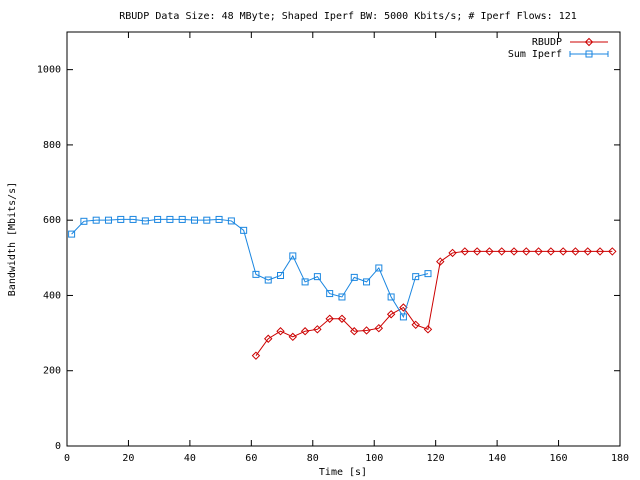 Image resolution: width=640 pixels, height=480 pixels. What do you see at coordinates (313, 458) in the screenshot?
I see `x-tick-label: 80` at bounding box center [313, 458].